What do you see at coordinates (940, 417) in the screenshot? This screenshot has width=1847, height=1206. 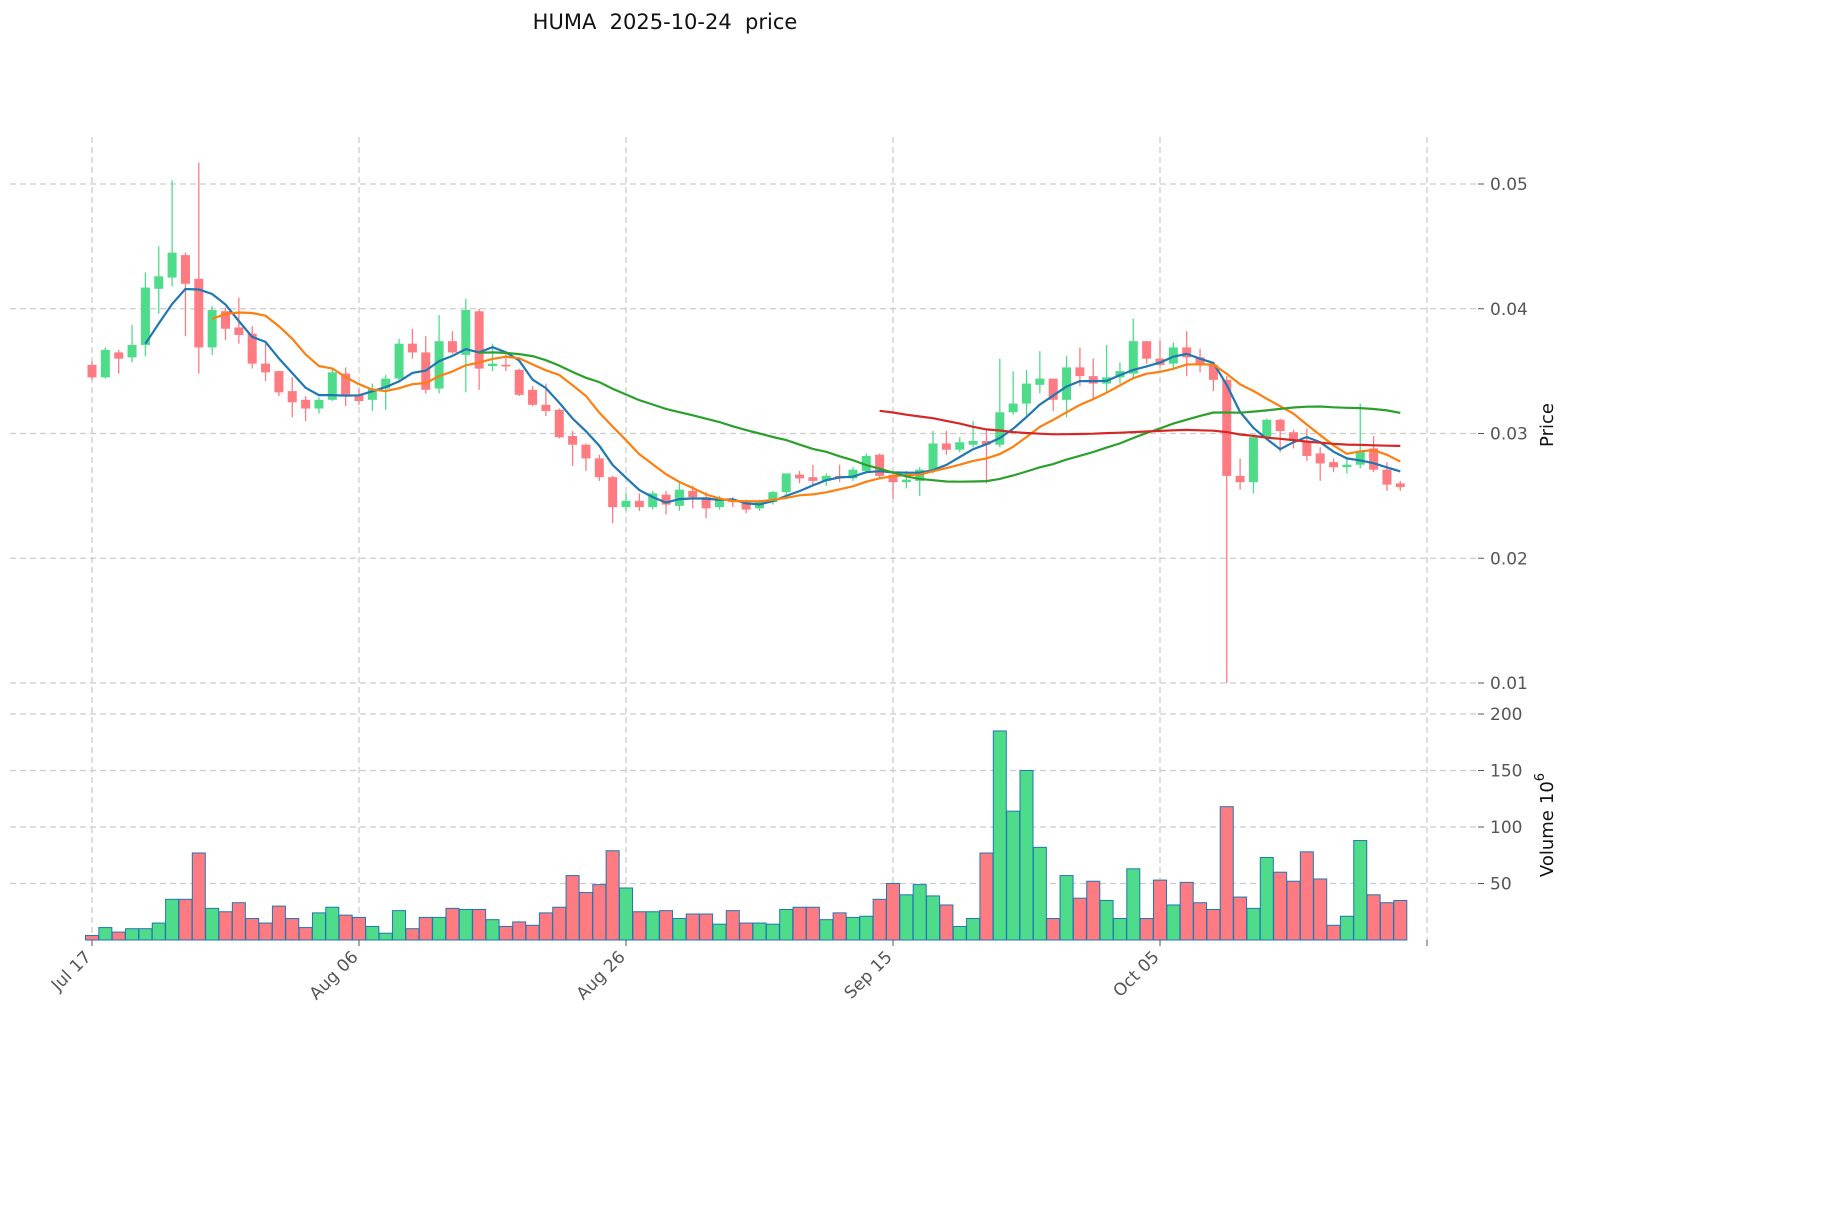 I see `ma30-line` at bounding box center [940, 417].